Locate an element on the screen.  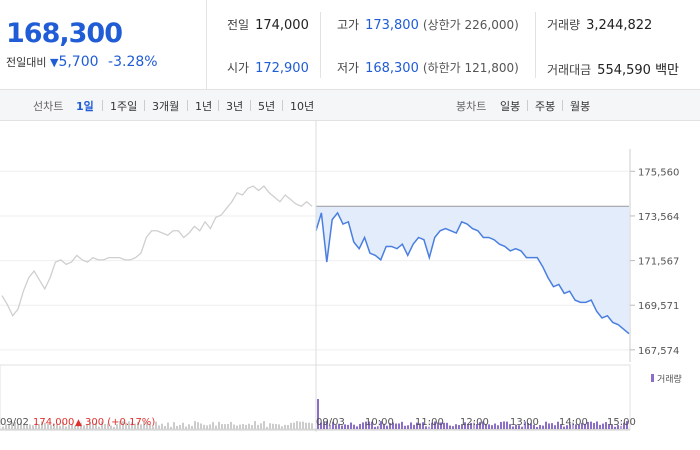
candle-chart-label: 봉차트 is located at coordinates (471, 106).